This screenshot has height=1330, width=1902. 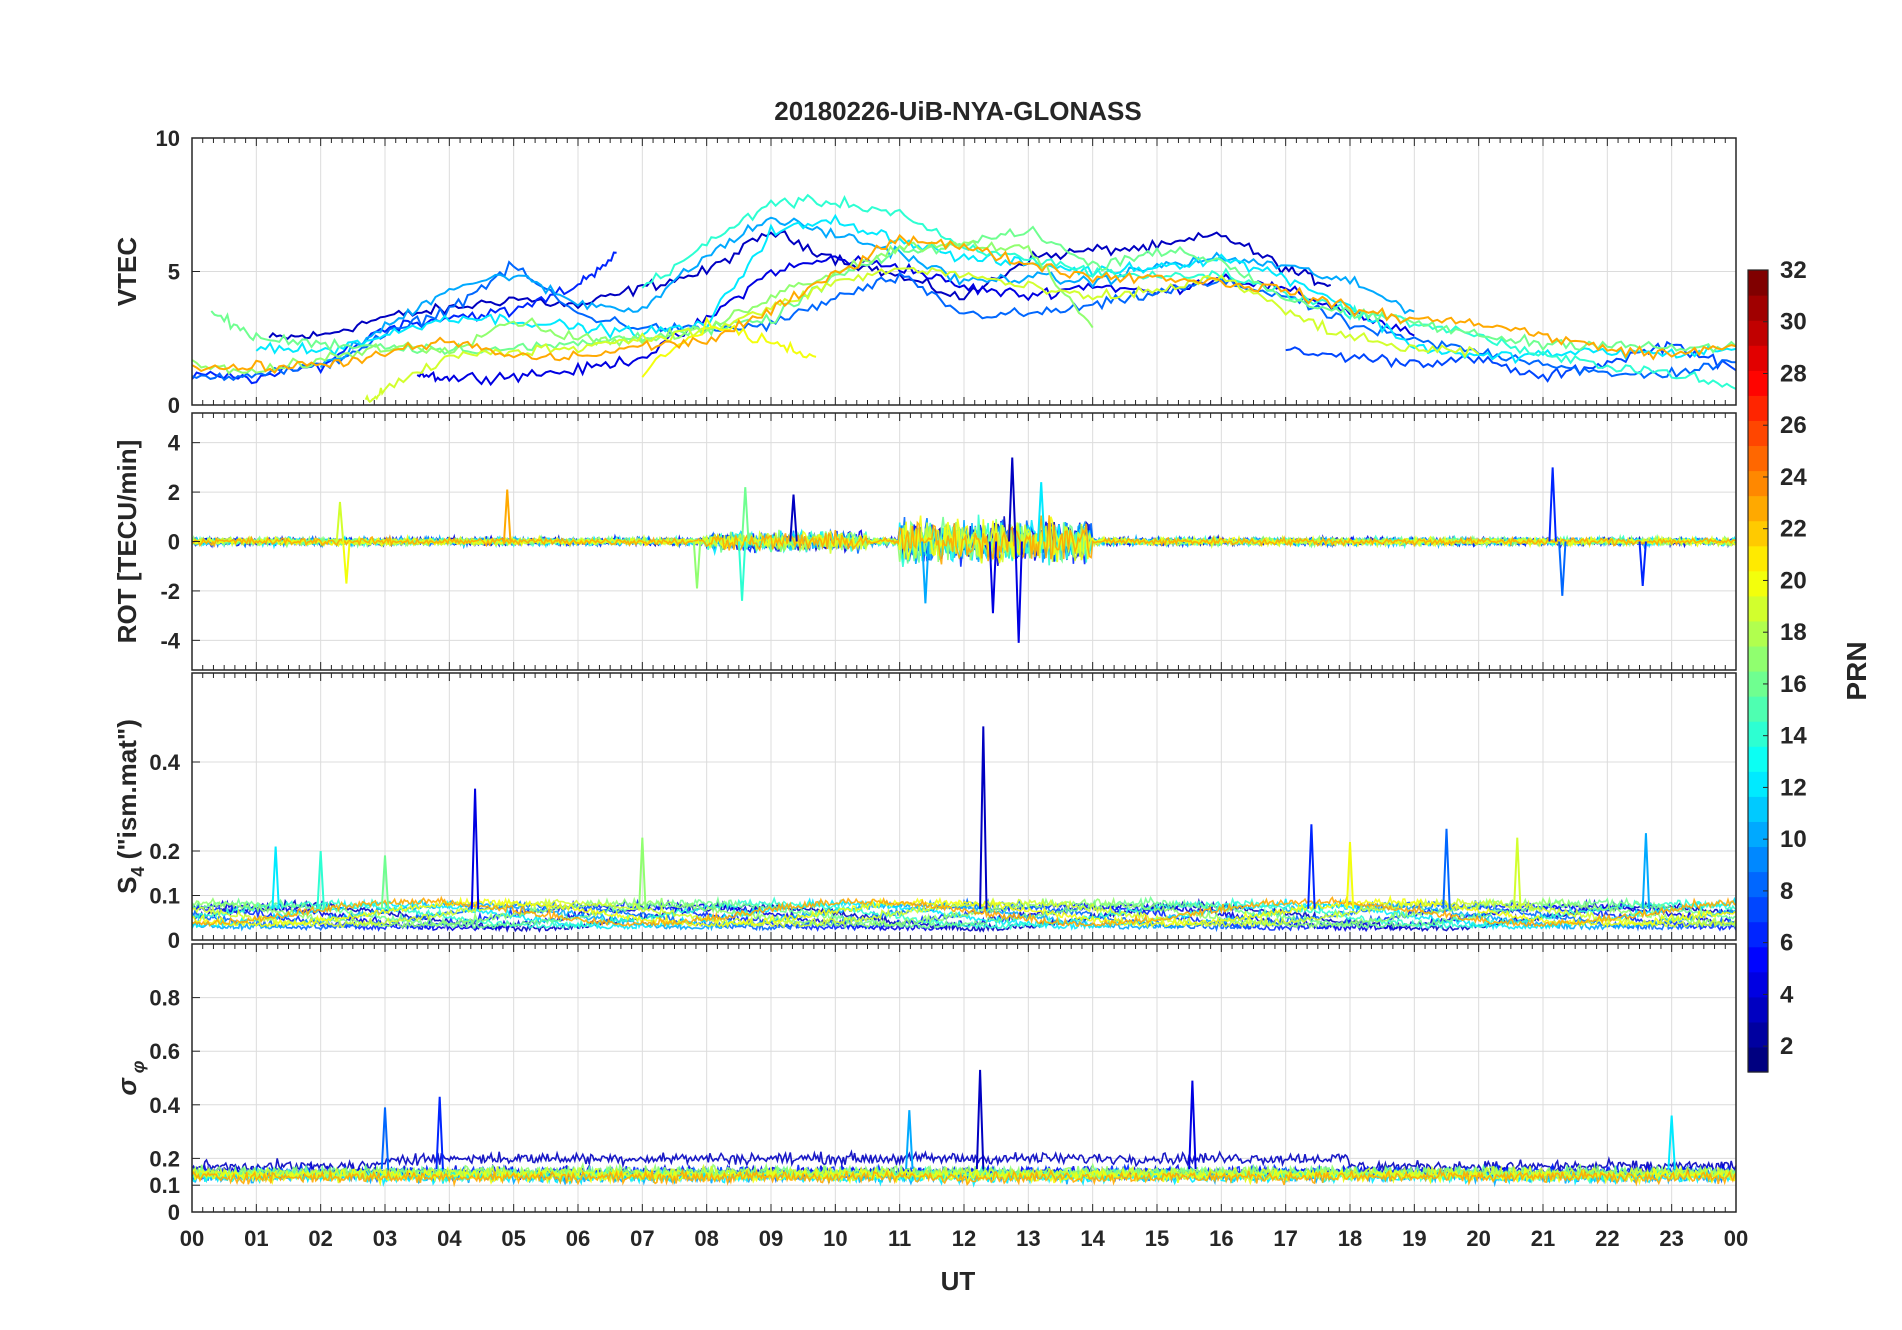 I want to click on x-tick-label: 08, so click(x=706, y=1238).